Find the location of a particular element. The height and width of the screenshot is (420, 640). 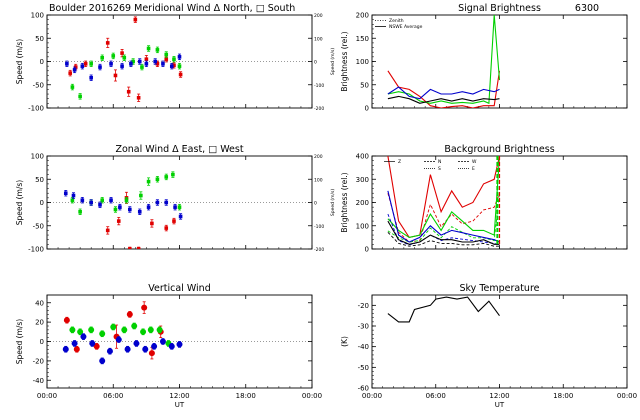

chart-title: Signal Brightness is located at coordinates (499, 8).